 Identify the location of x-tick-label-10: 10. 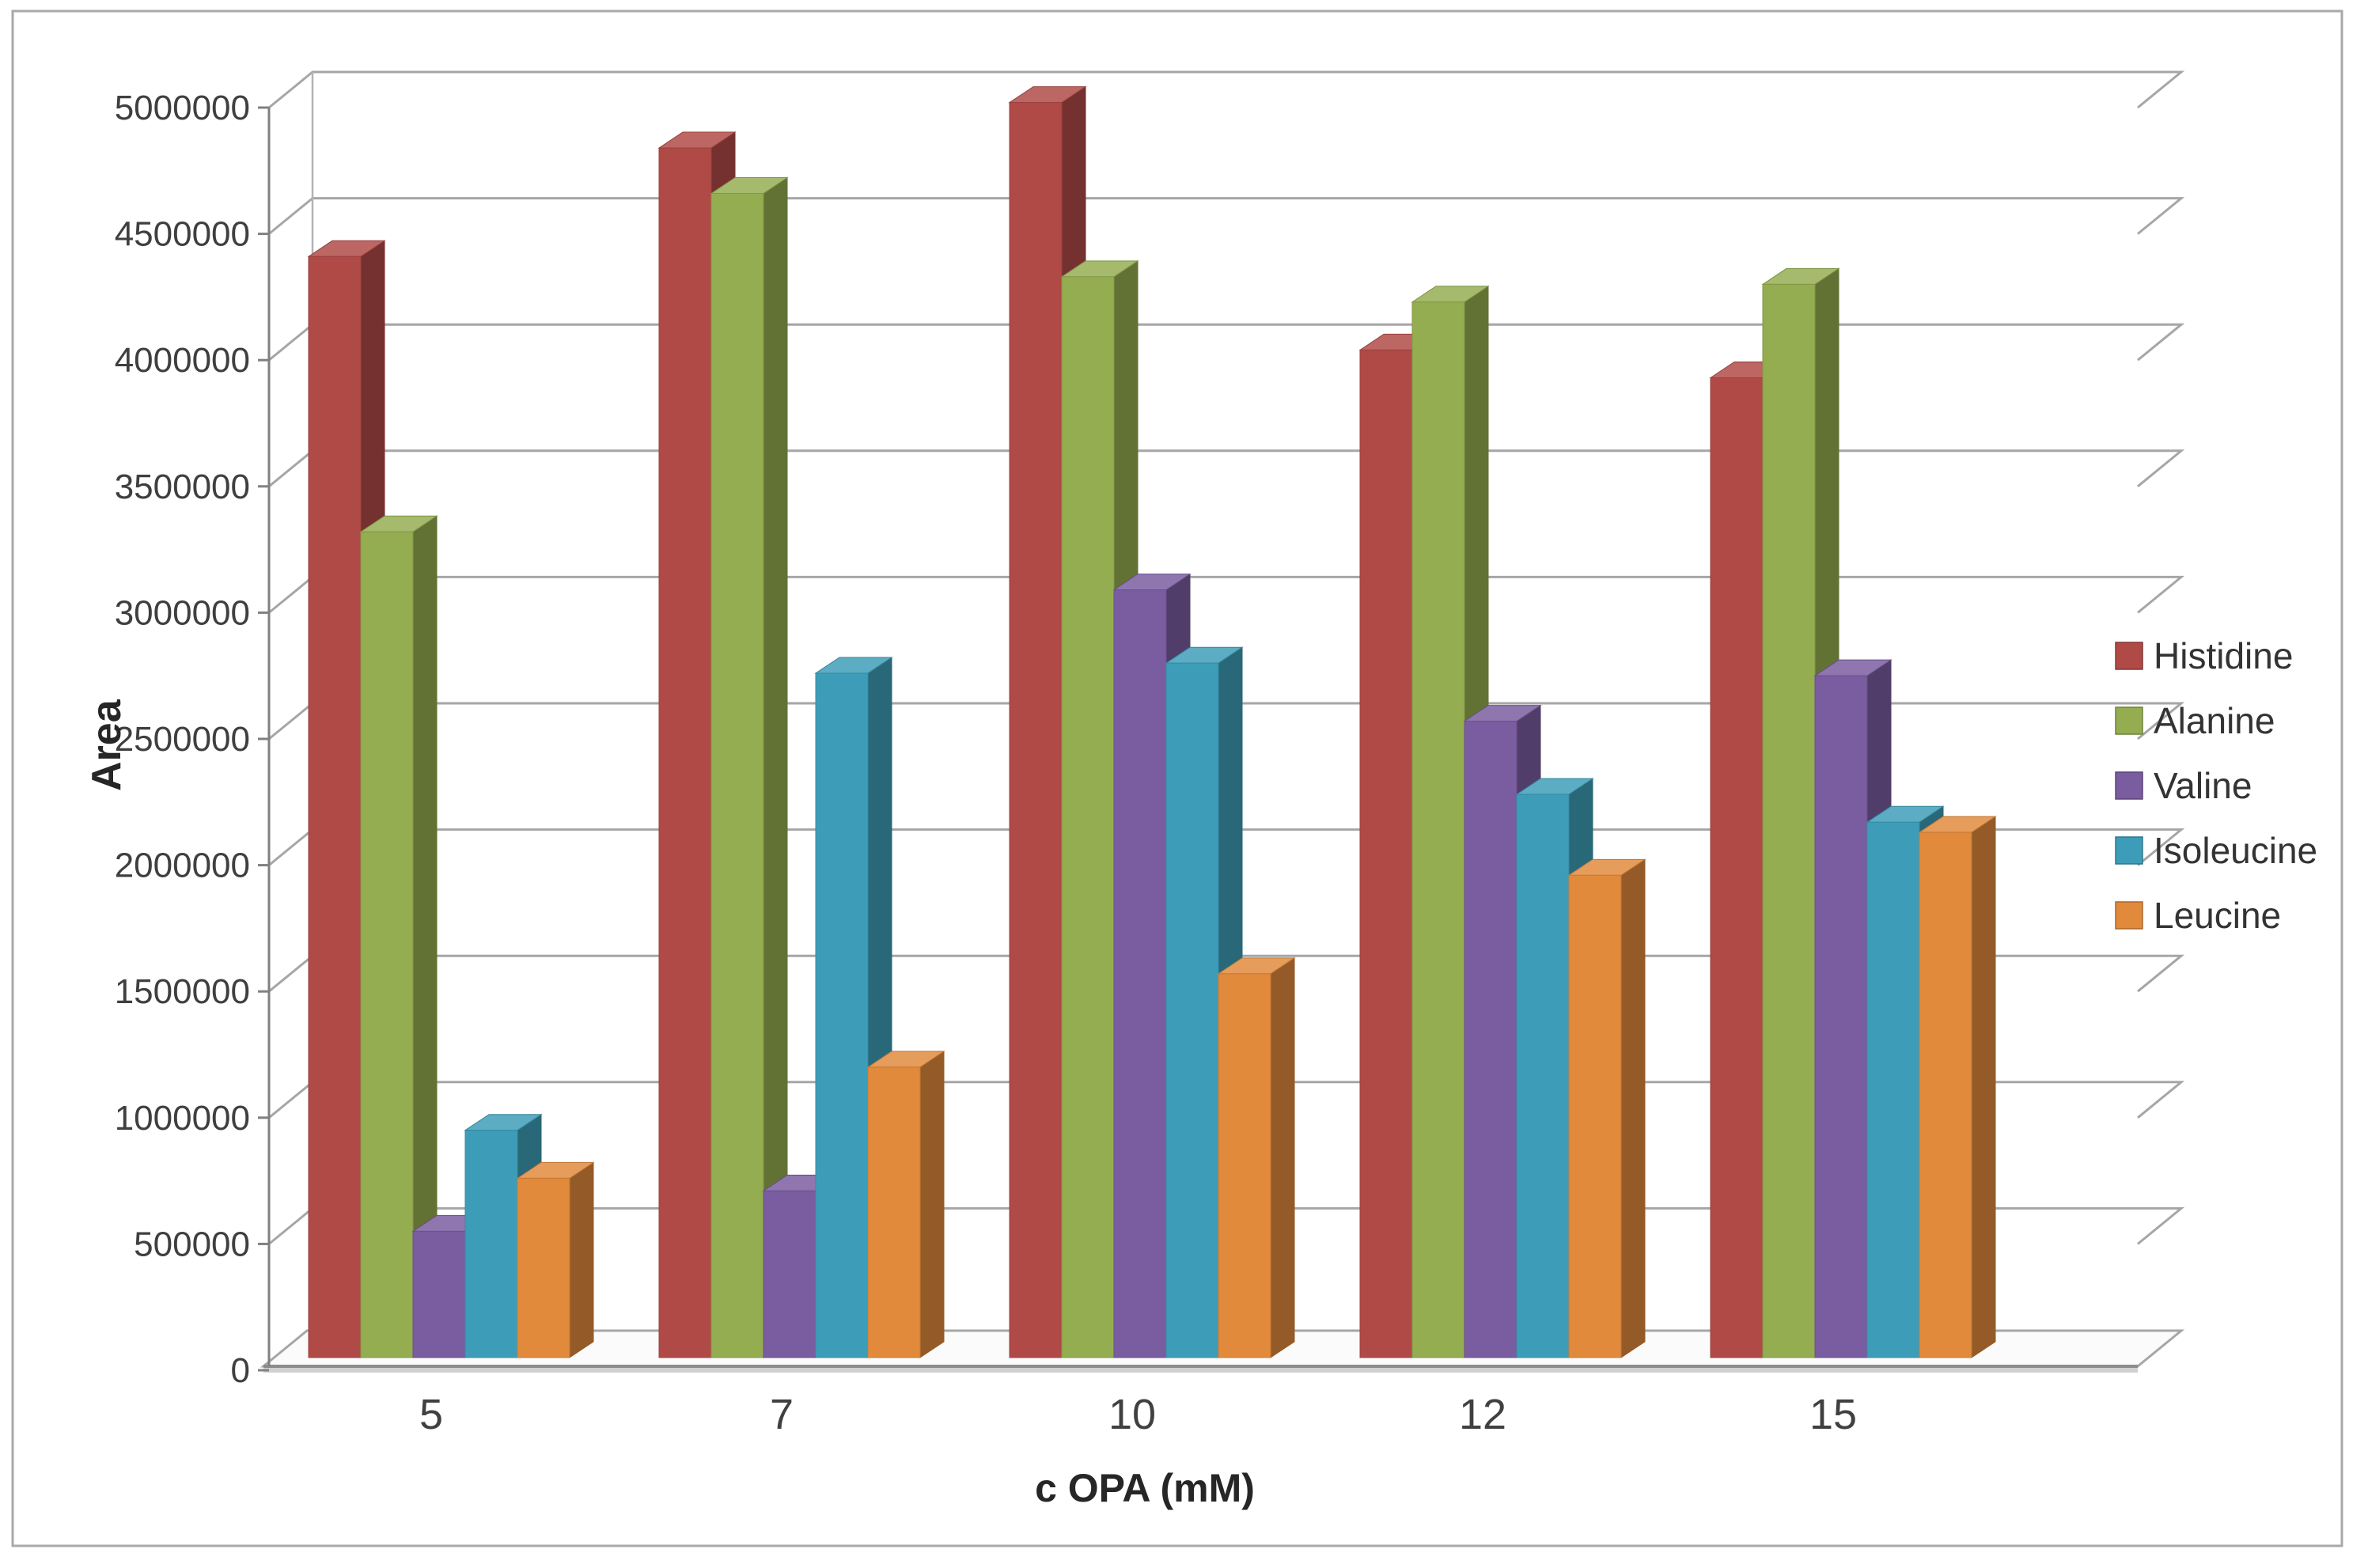
(1132, 1414).